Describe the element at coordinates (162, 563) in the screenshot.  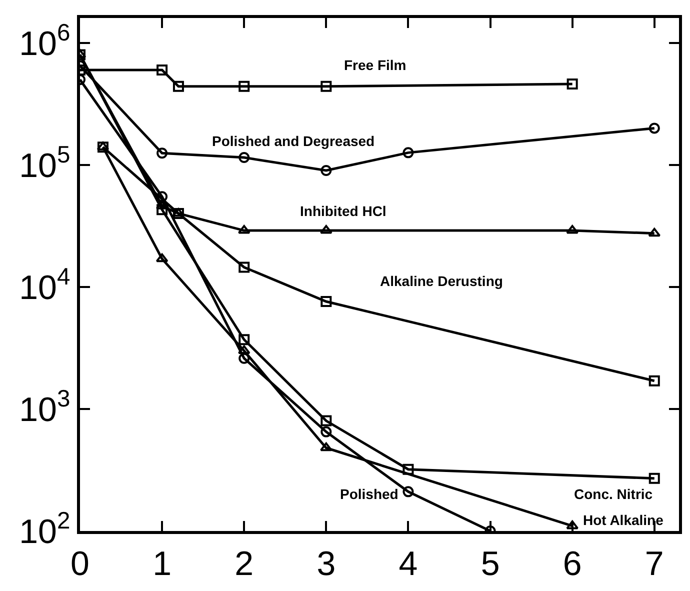
I see `x-tick-label: 1` at that location.